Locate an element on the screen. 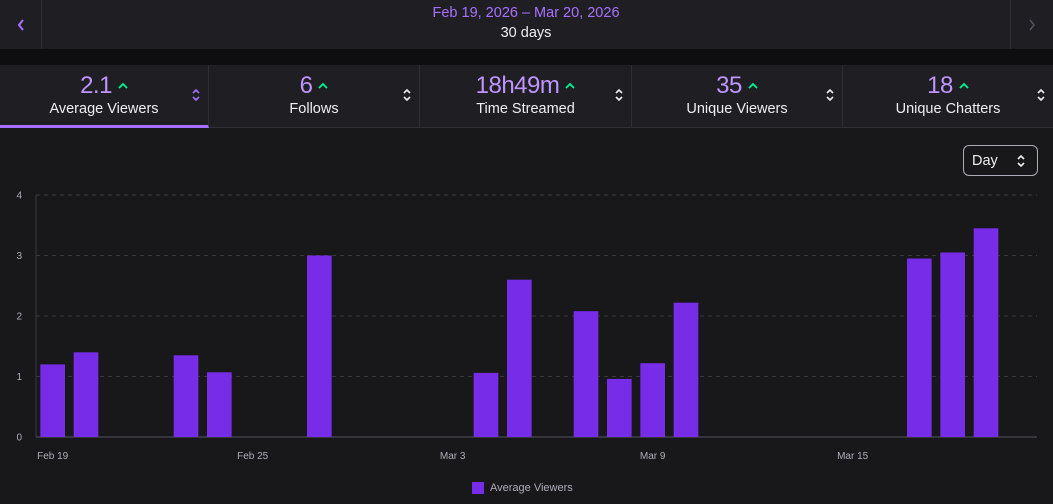 This screenshot has height=504, width=1053. chevron-right-icon is located at coordinates (1032, 24).